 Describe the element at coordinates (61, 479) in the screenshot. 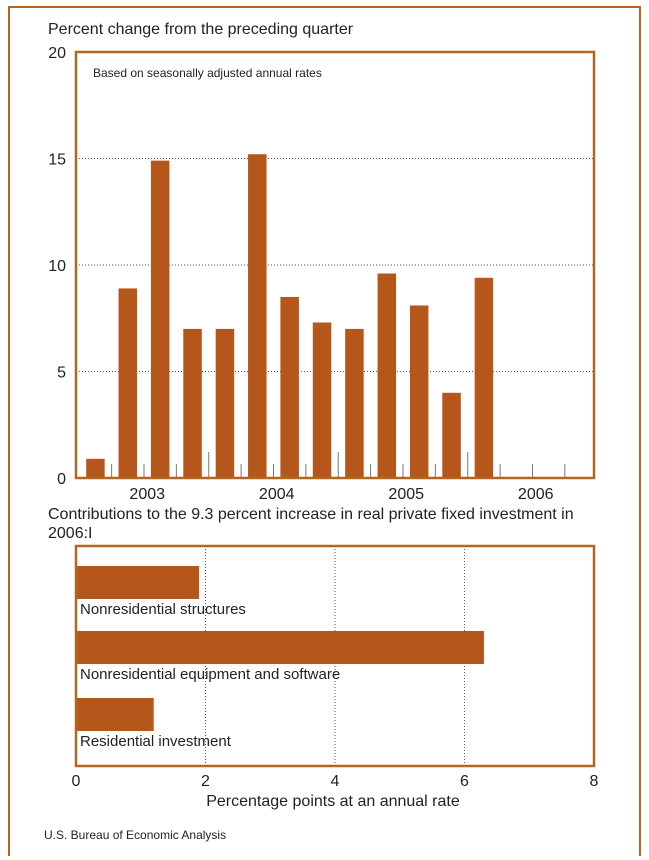

I see `y-tick-label: 0` at that location.